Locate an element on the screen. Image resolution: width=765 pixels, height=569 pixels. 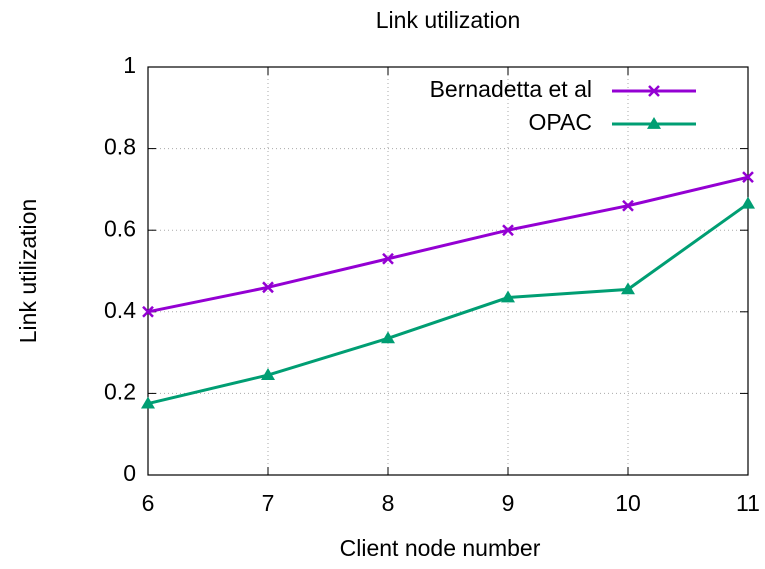
x-tick-label: 8 is located at coordinates (388, 503).